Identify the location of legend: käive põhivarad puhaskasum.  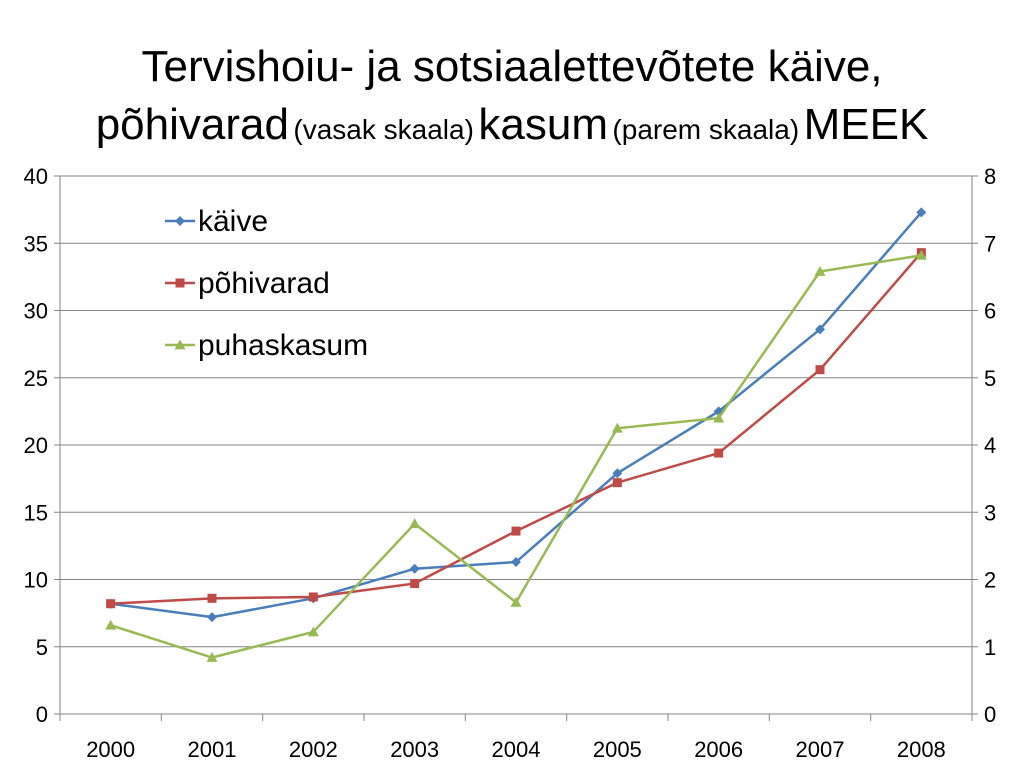
(266, 283).